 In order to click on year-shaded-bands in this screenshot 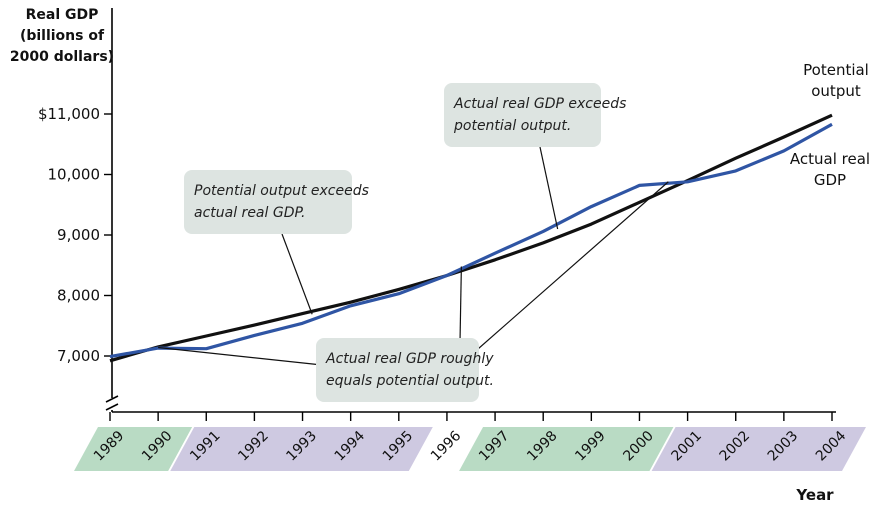, I will do `click(470, 449)`.